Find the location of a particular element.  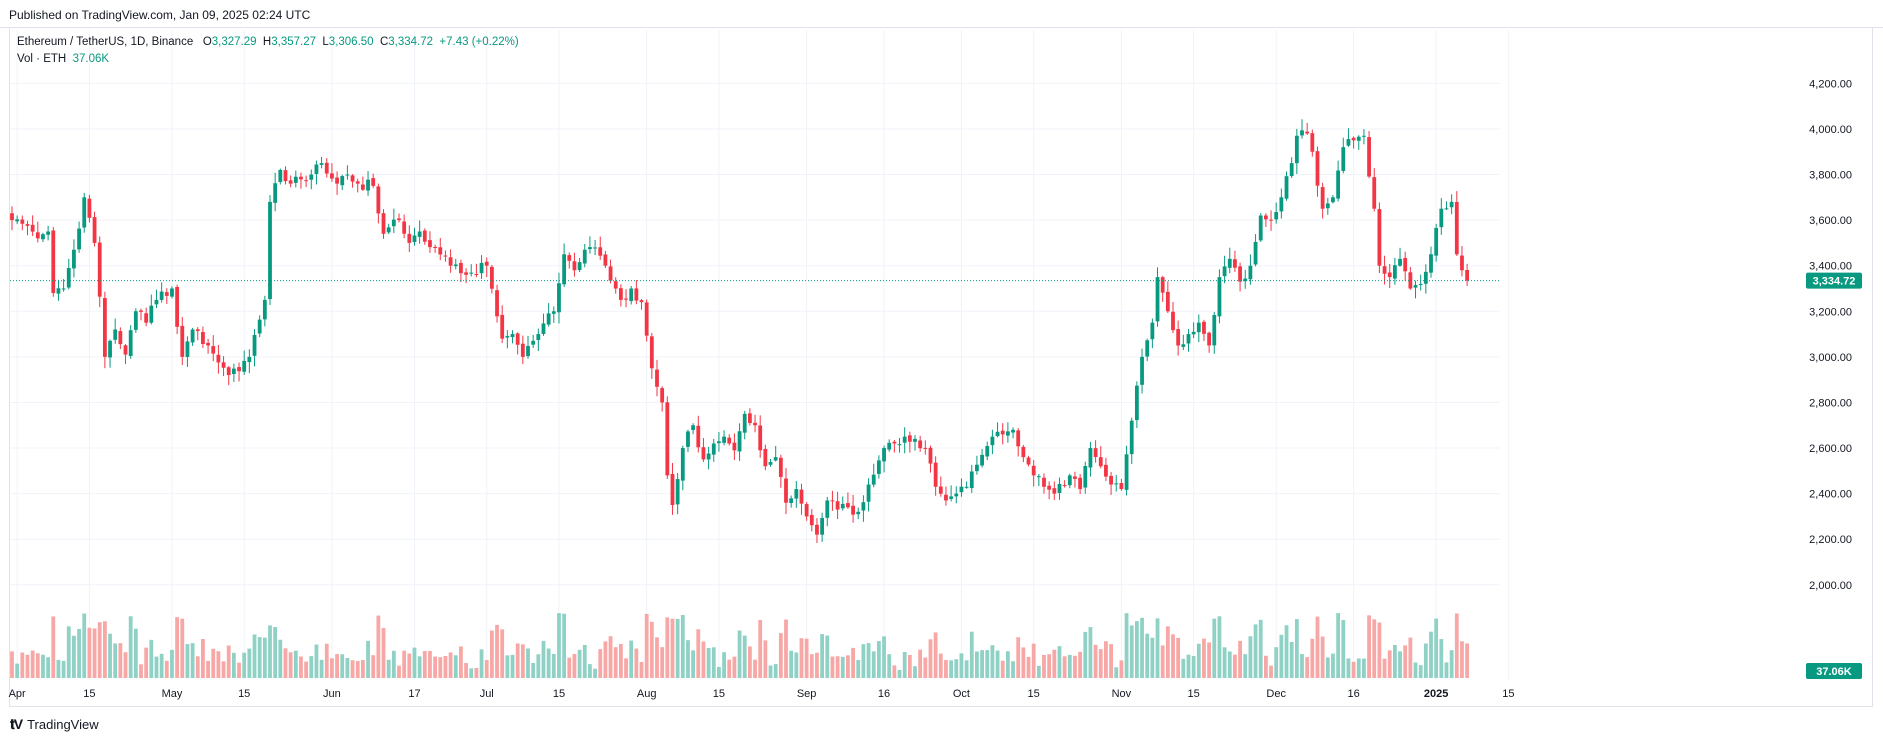

x-tick-label: Nov is located at coordinates (1122, 694).